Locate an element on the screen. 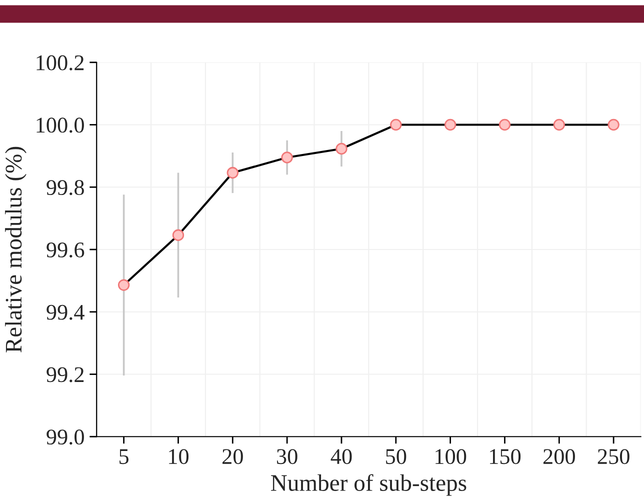 The width and height of the screenshot is (644, 499). y-axis-title: Relative modulus (%) is located at coordinates (15, 249).